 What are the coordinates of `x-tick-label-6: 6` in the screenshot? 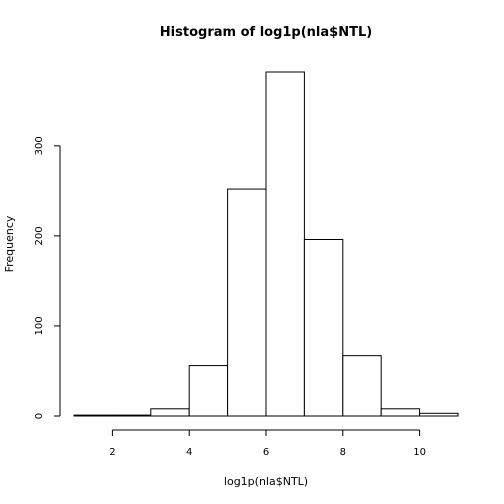 It's located at (266, 452).